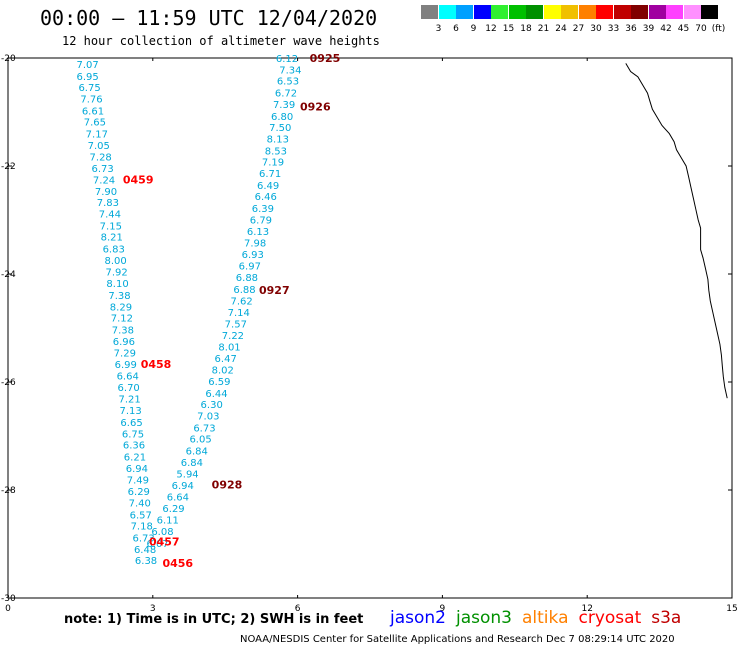 This screenshot has height=650, width=740. I want to click on y-tick-label: -30, so click(8, 599).